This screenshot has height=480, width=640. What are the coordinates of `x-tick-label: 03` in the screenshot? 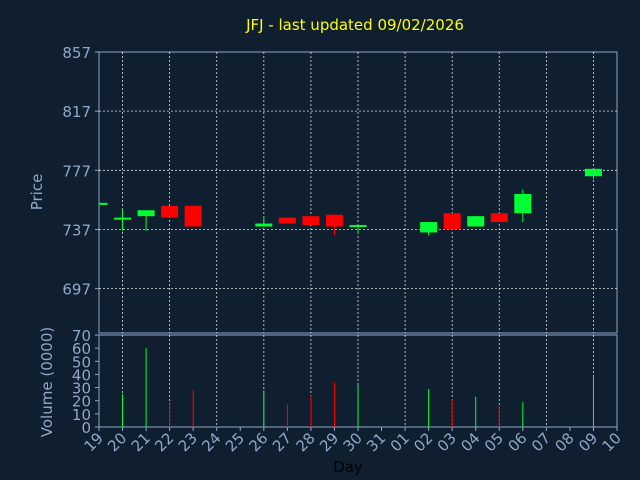 It's located at (447, 442).